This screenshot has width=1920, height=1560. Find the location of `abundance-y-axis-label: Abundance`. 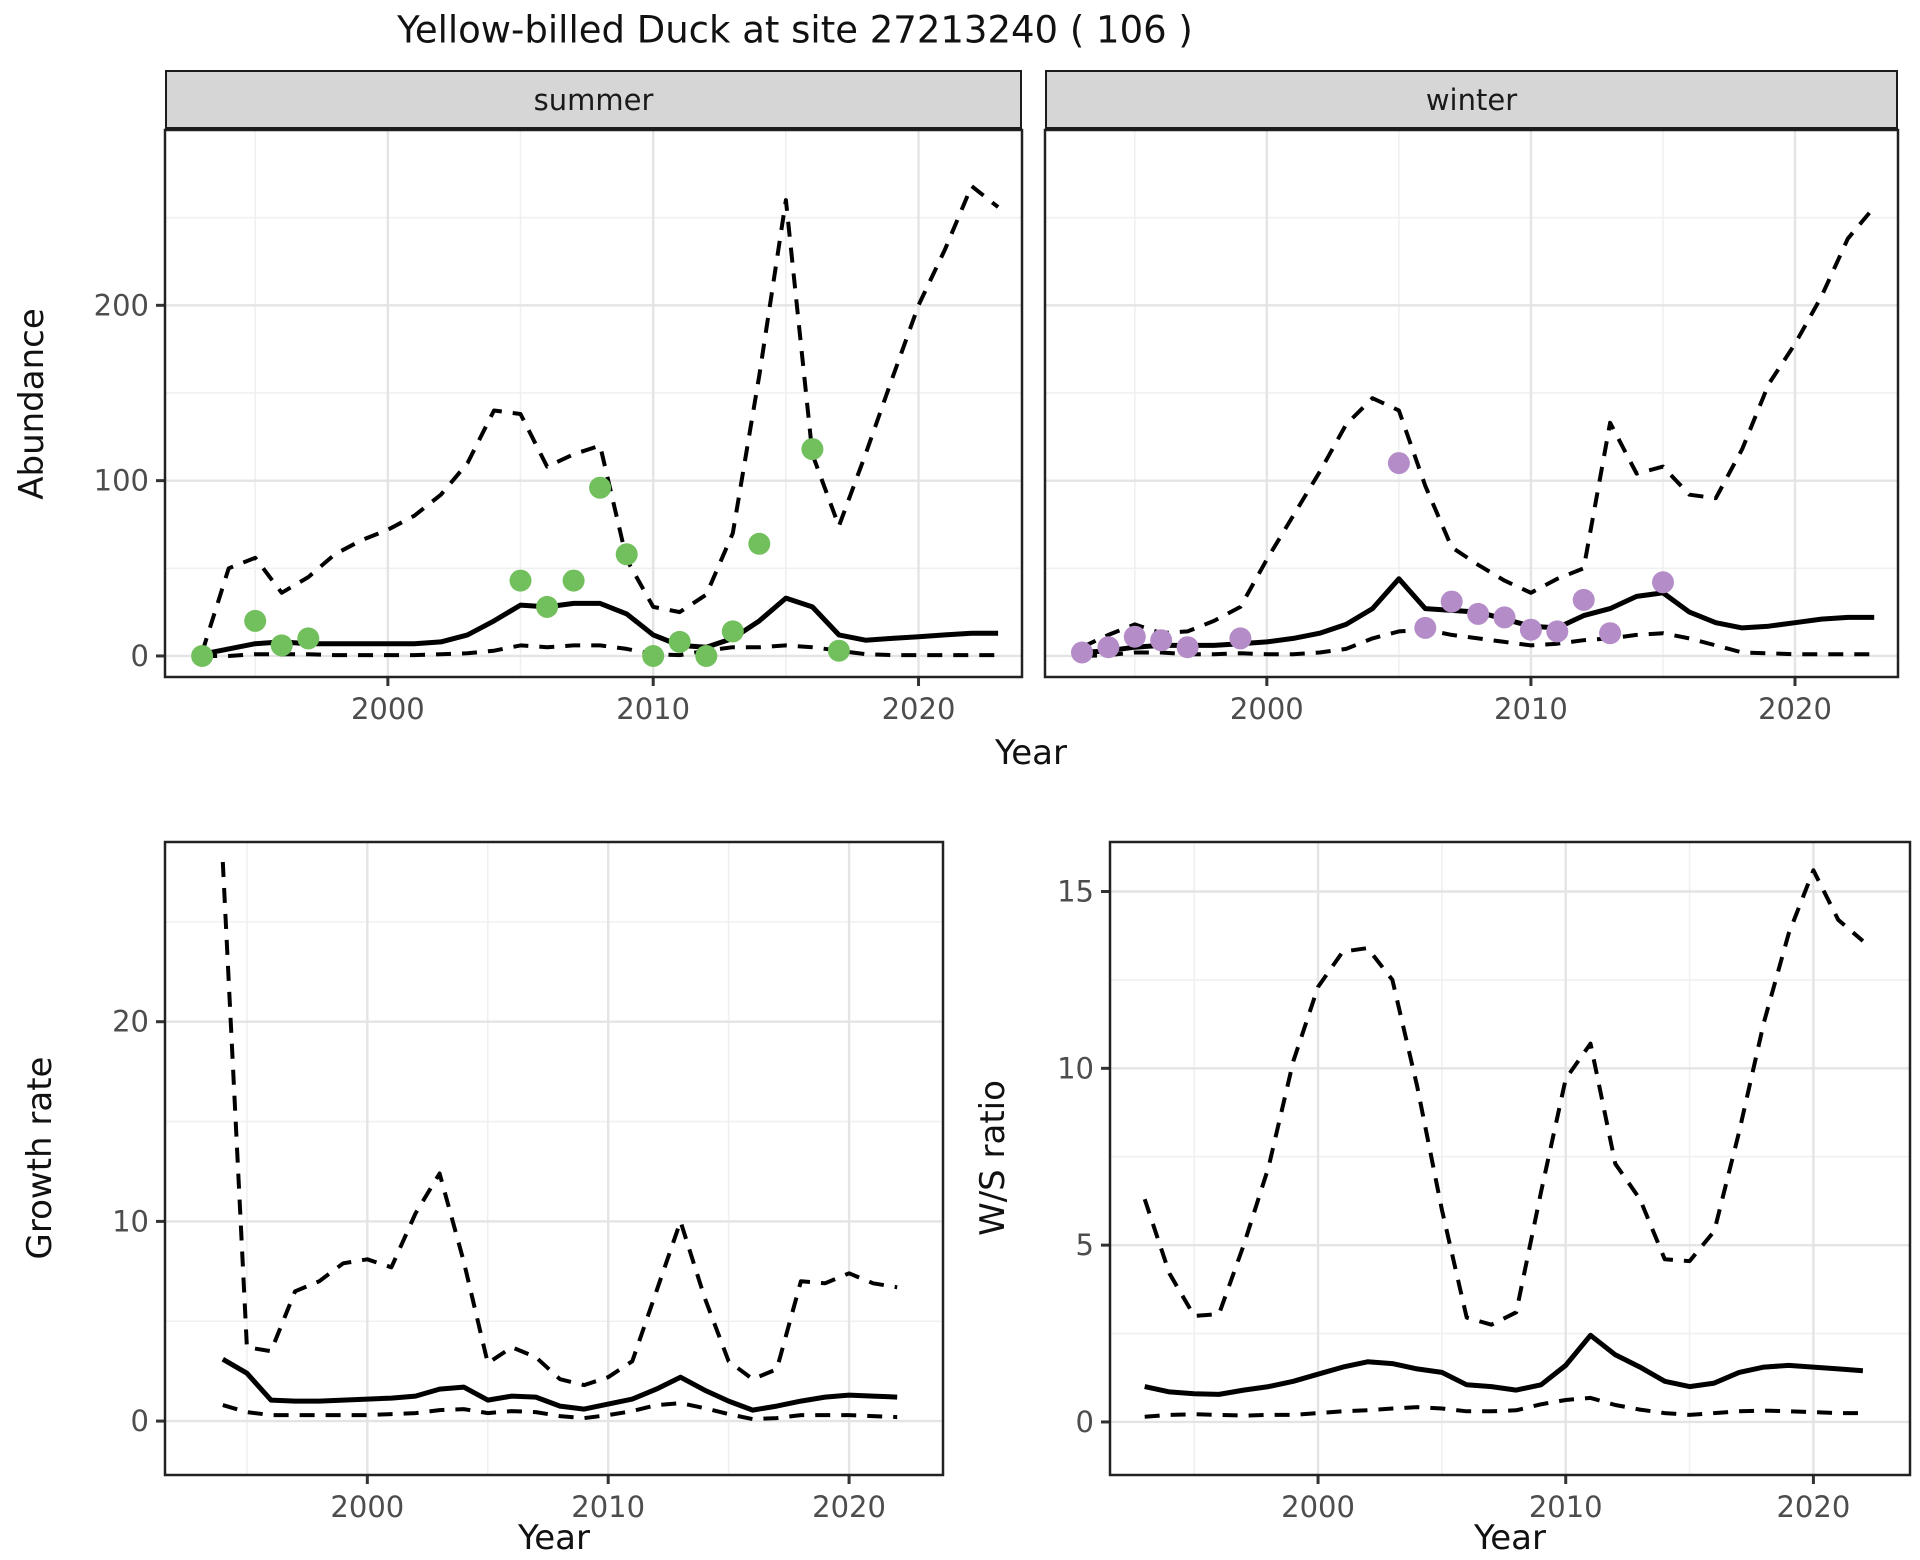

abundance-y-axis-label: Abundance is located at coordinates (32, 404).